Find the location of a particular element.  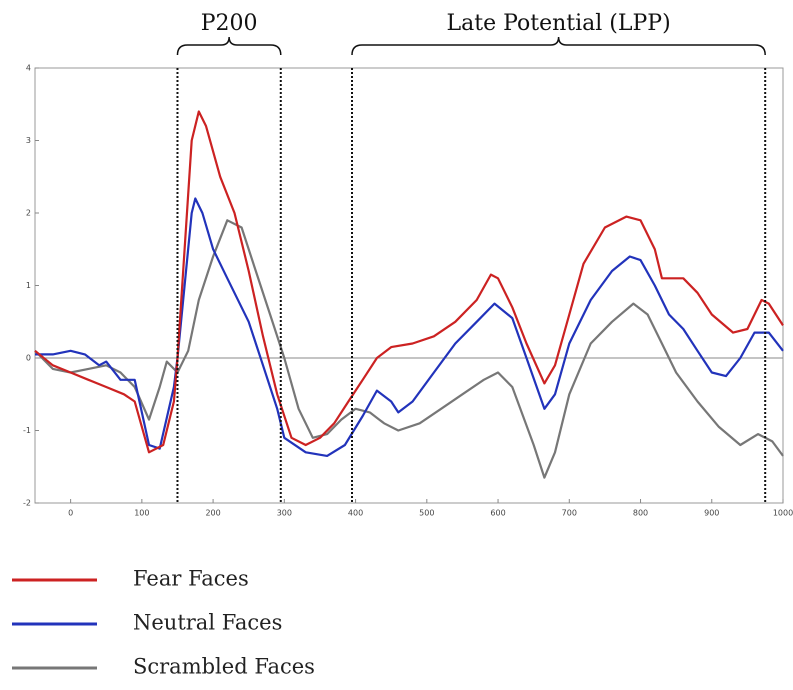

y-tick-label: 3 is located at coordinates (28, 140).